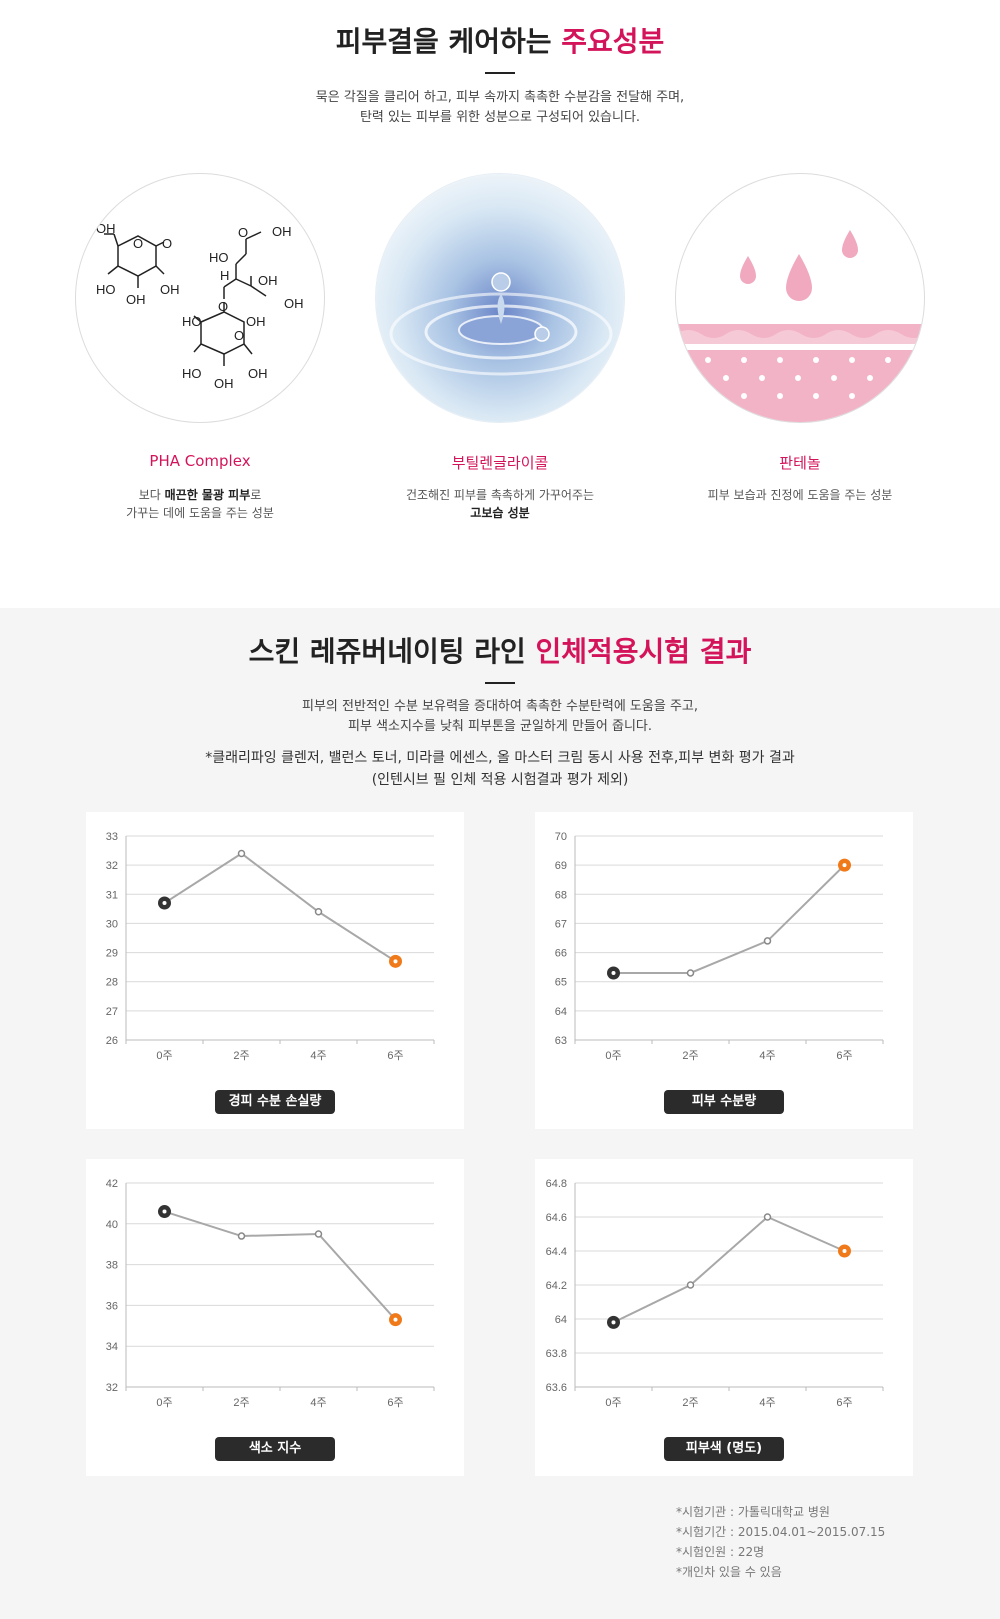 The width and height of the screenshot is (1000, 1619). What do you see at coordinates (112, 1225) in the screenshot?
I see `y-tick-label: 40` at bounding box center [112, 1225].